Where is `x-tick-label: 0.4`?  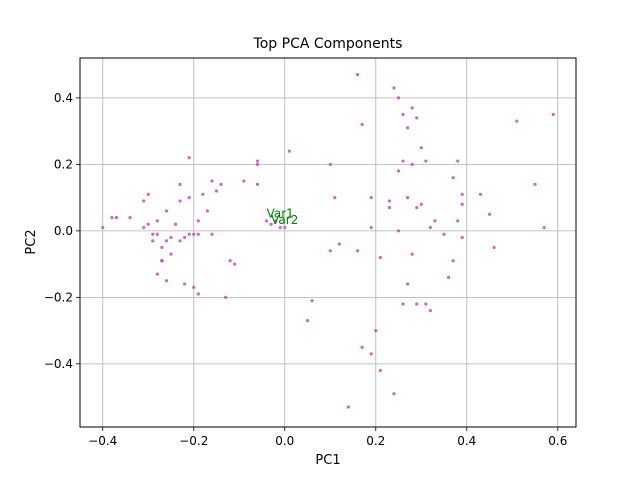
x-tick-label: 0.4 is located at coordinates (466, 441).